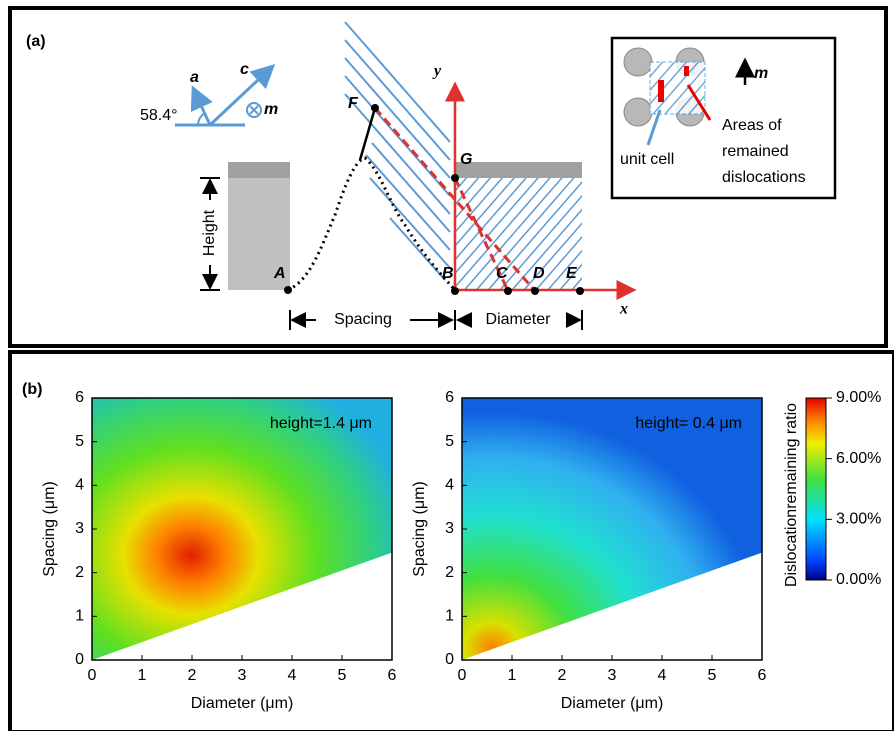 The image size is (894, 731). Describe the element at coordinates (858, 579) in the screenshot. I see `colorbar-tick-label: 0.00%` at that location.